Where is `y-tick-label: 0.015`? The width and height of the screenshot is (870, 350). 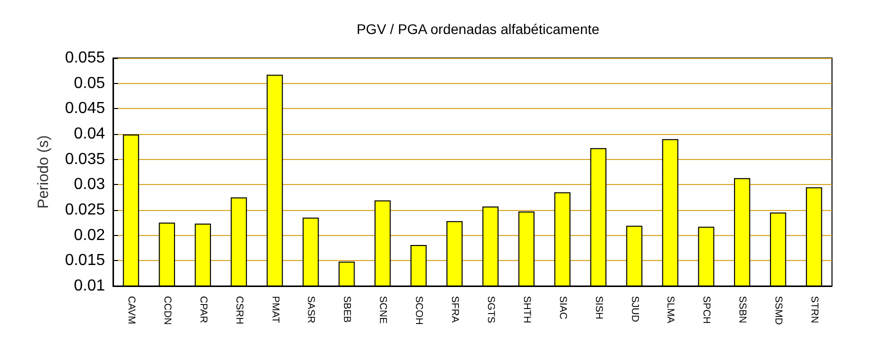
y-tick-label: 0.015 is located at coordinates (85, 261).